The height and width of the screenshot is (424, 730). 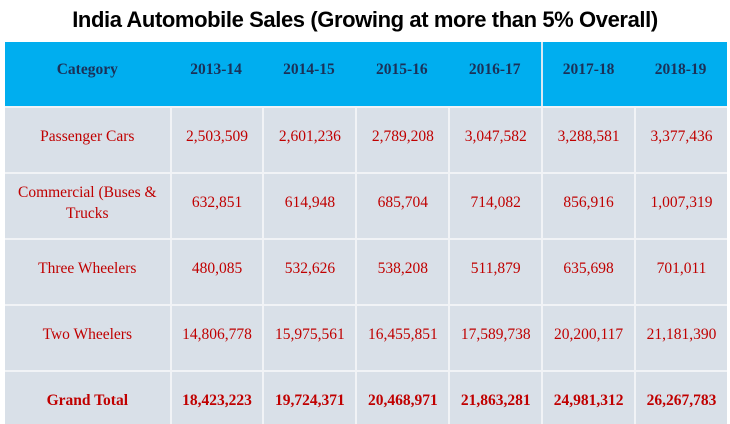 I want to click on header-cell-category: Category, so click(x=87, y=74).